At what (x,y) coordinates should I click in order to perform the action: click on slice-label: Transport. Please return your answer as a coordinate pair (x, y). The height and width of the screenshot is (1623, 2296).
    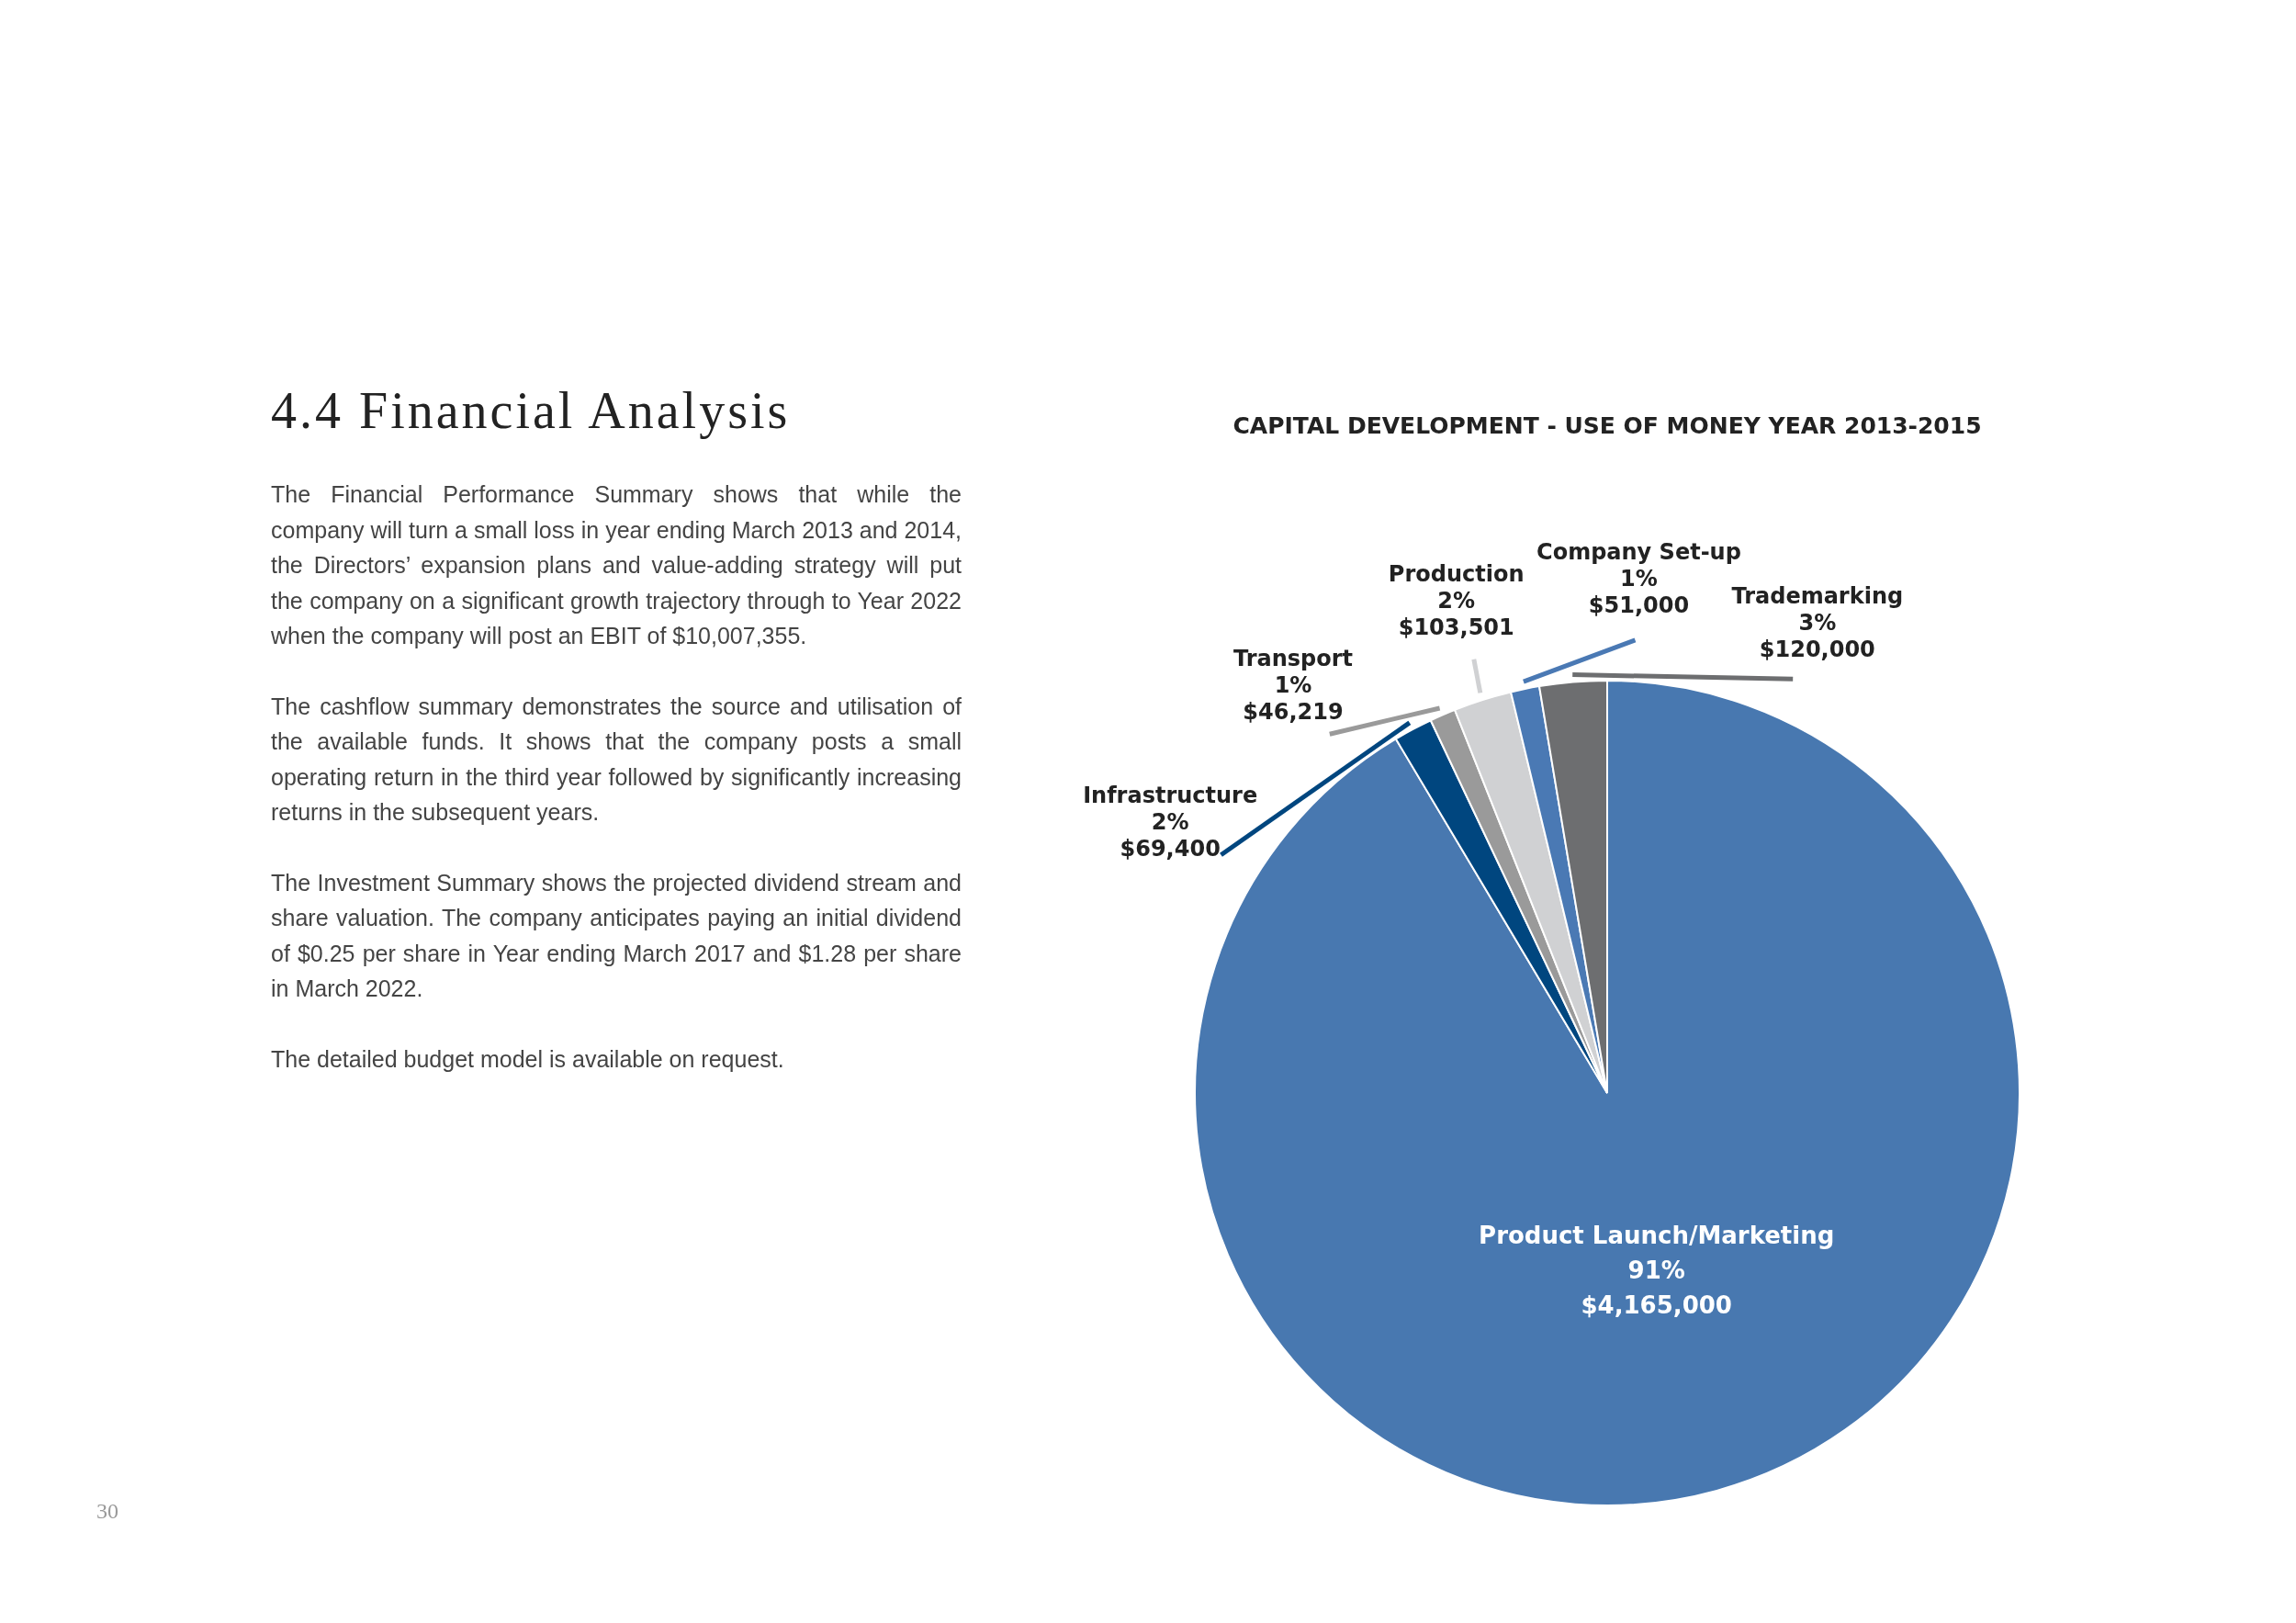
    Looking at the image, I should click on (1293, 659).